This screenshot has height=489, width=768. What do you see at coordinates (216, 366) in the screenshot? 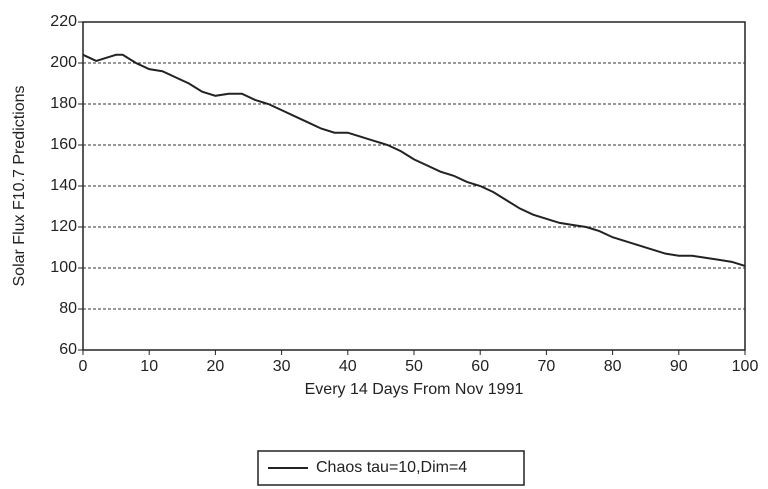
I see `x-tick-label: 20` at bounding box center [216, 366].